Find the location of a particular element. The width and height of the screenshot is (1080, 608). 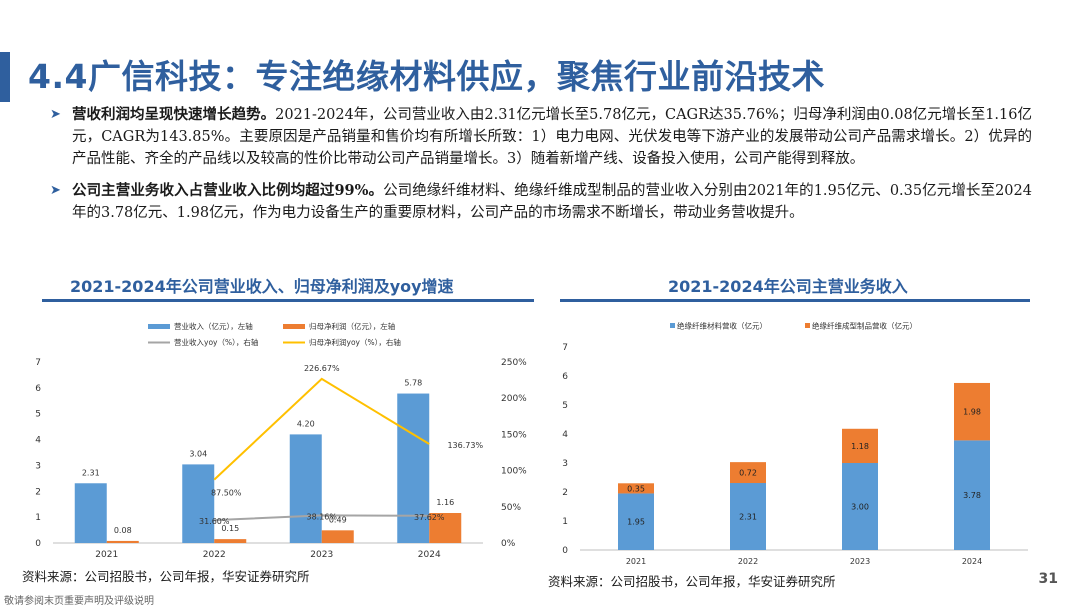

y2-tick-label: 200% is located at coordinates (514, 399).